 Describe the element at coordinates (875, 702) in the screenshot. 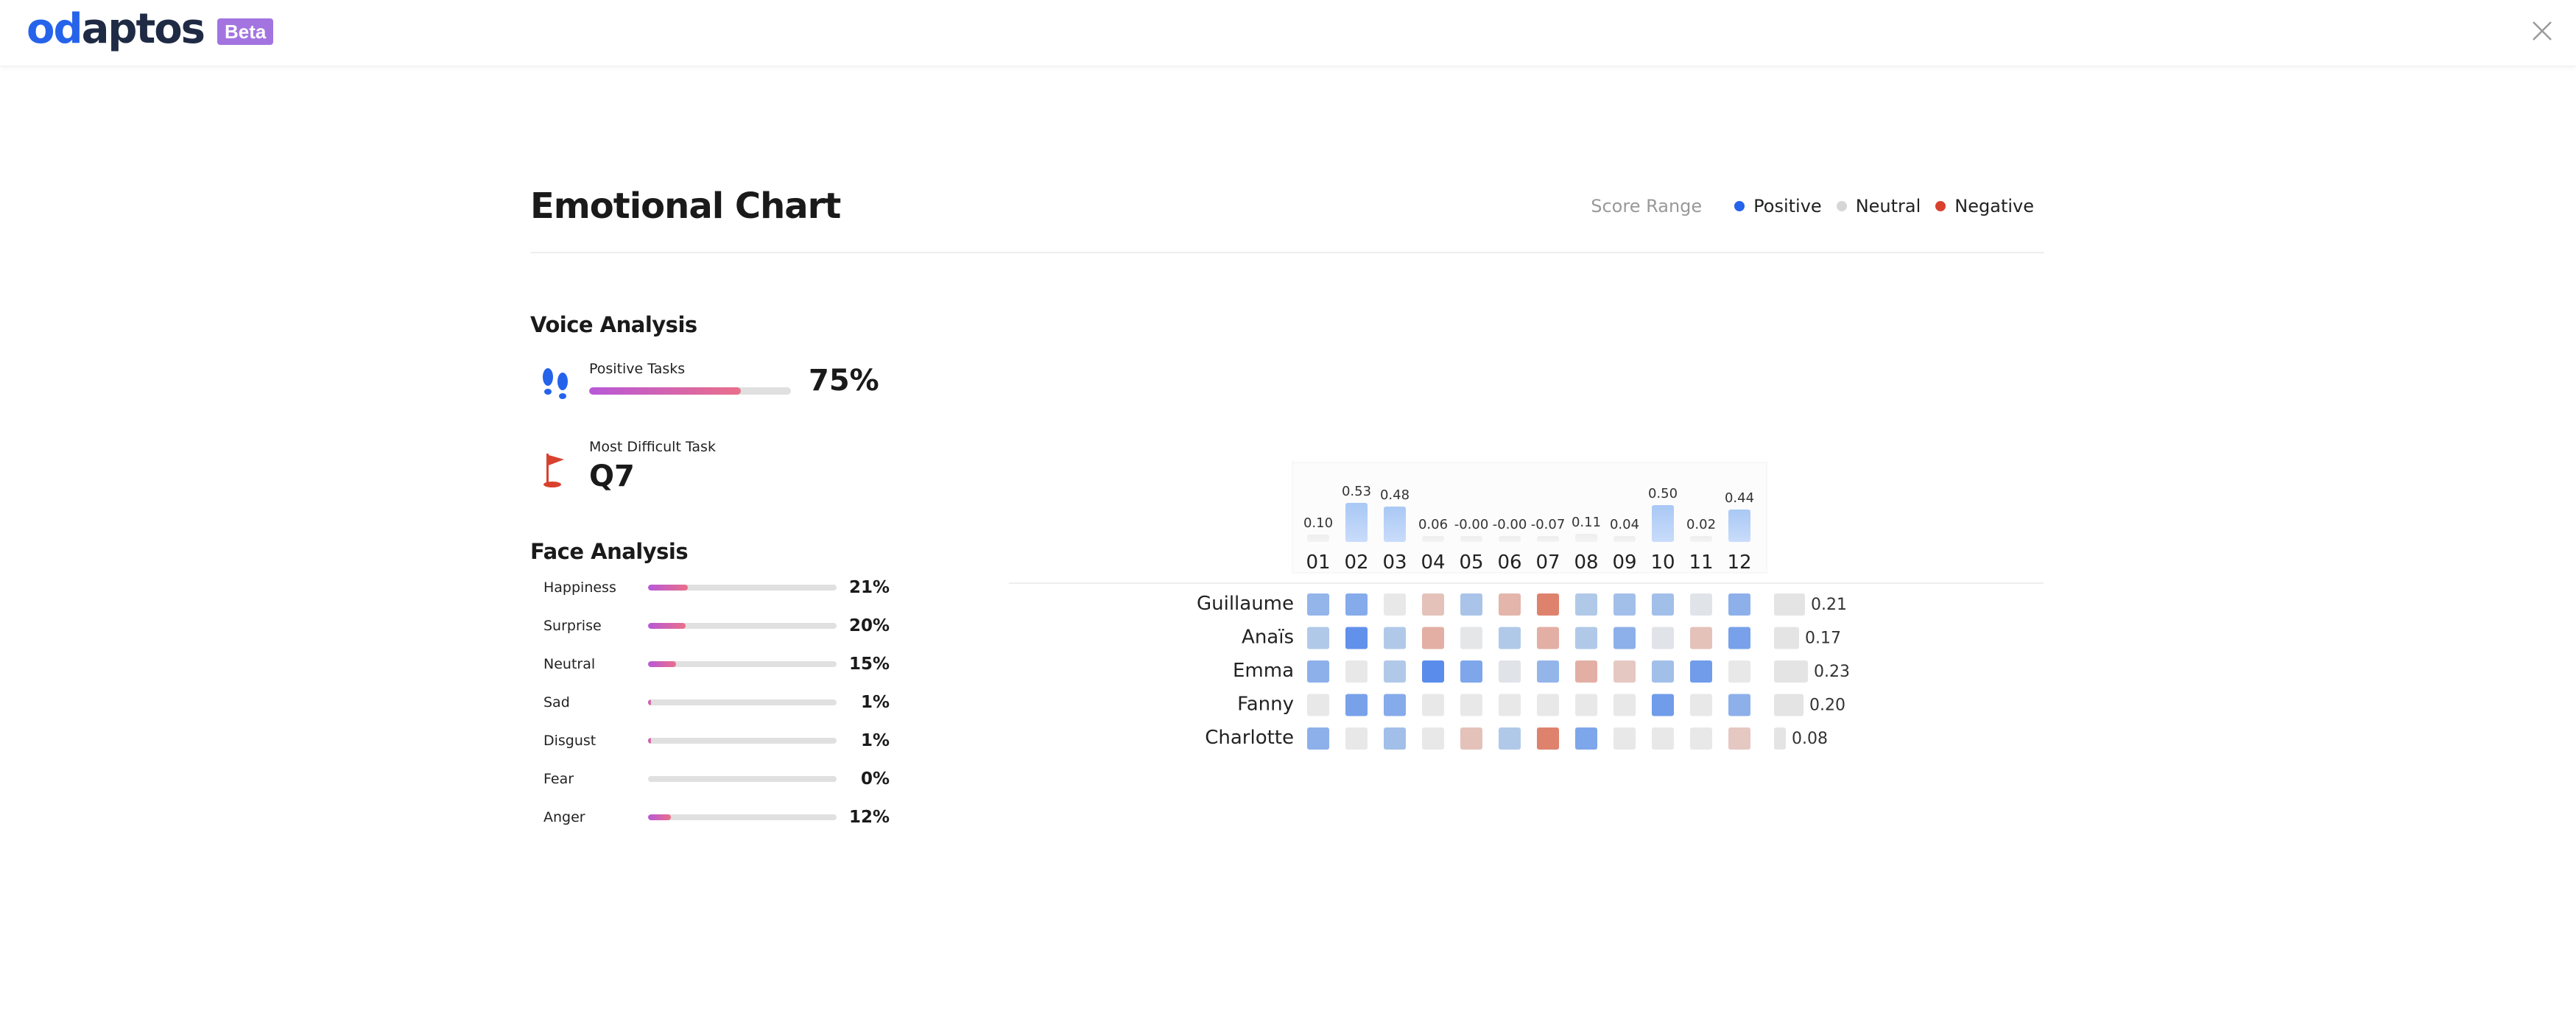

I see `face-row-pct: 1%` at that location.